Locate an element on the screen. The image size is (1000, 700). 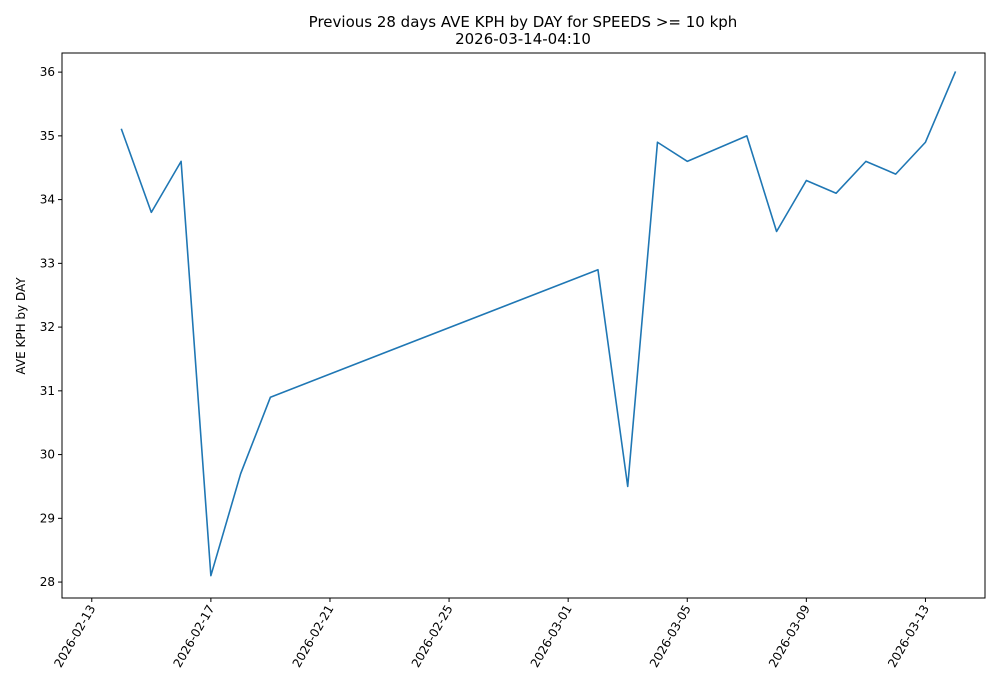
y-axis-label-group: AVE KPH by DAY is located at coordinates (21, 326).